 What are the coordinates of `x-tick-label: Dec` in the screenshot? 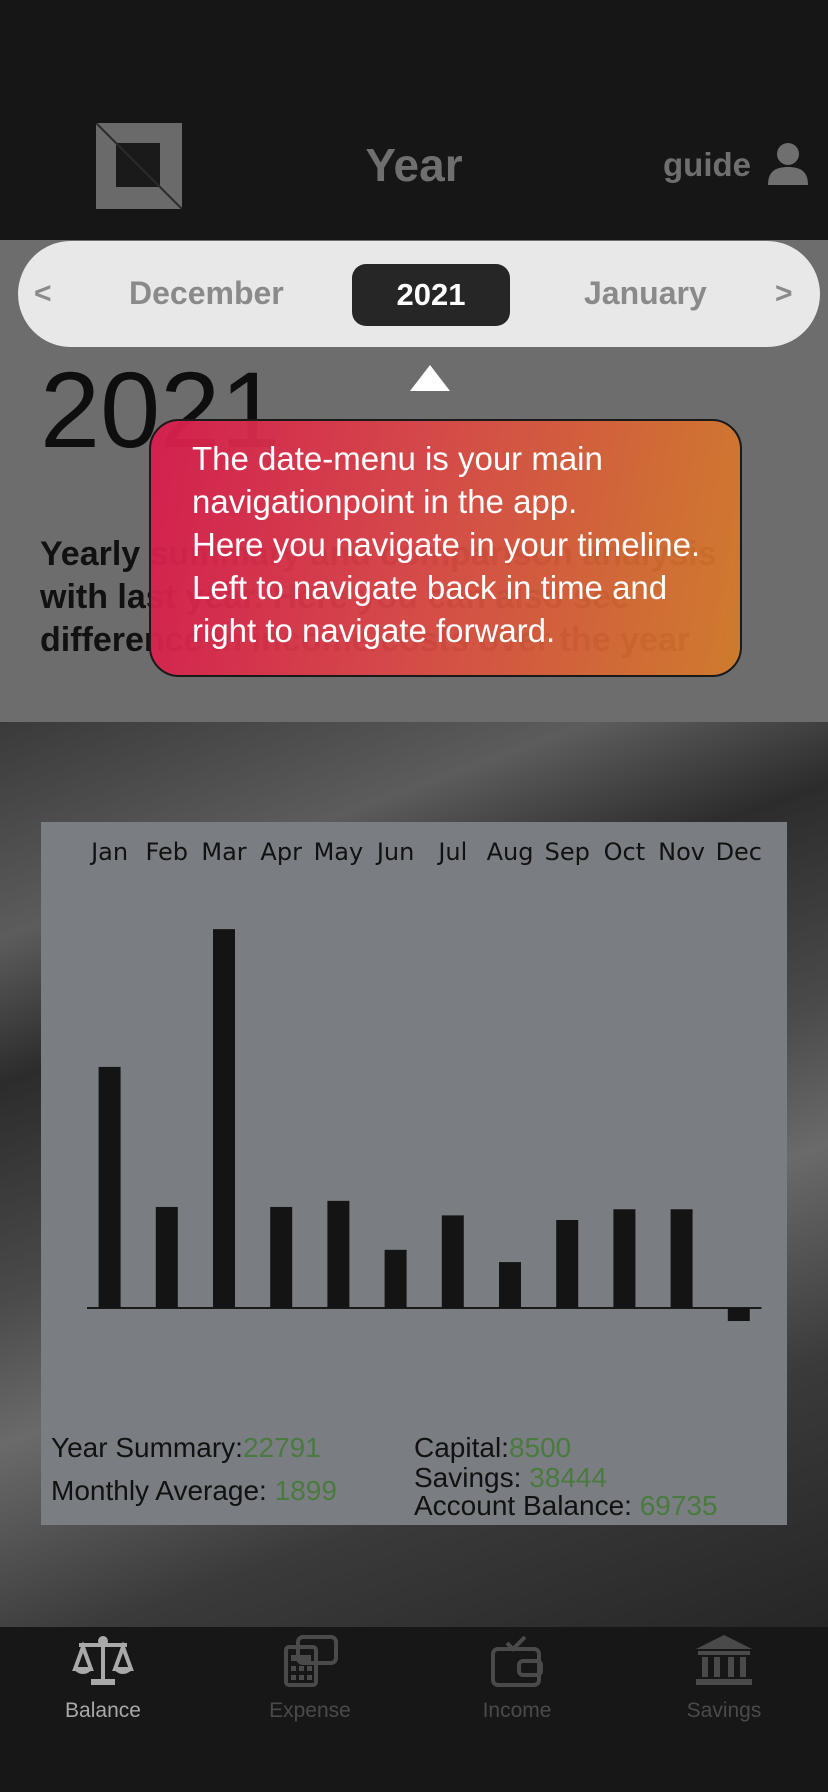 It's located at (739, 852).